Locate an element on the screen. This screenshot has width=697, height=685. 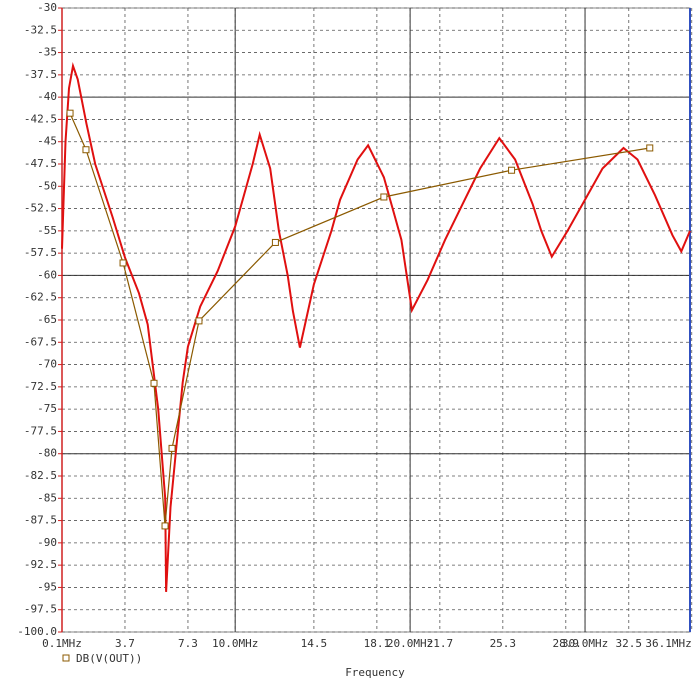
x-tick-label: 36.1MHz is located at coordinates (668, 643).